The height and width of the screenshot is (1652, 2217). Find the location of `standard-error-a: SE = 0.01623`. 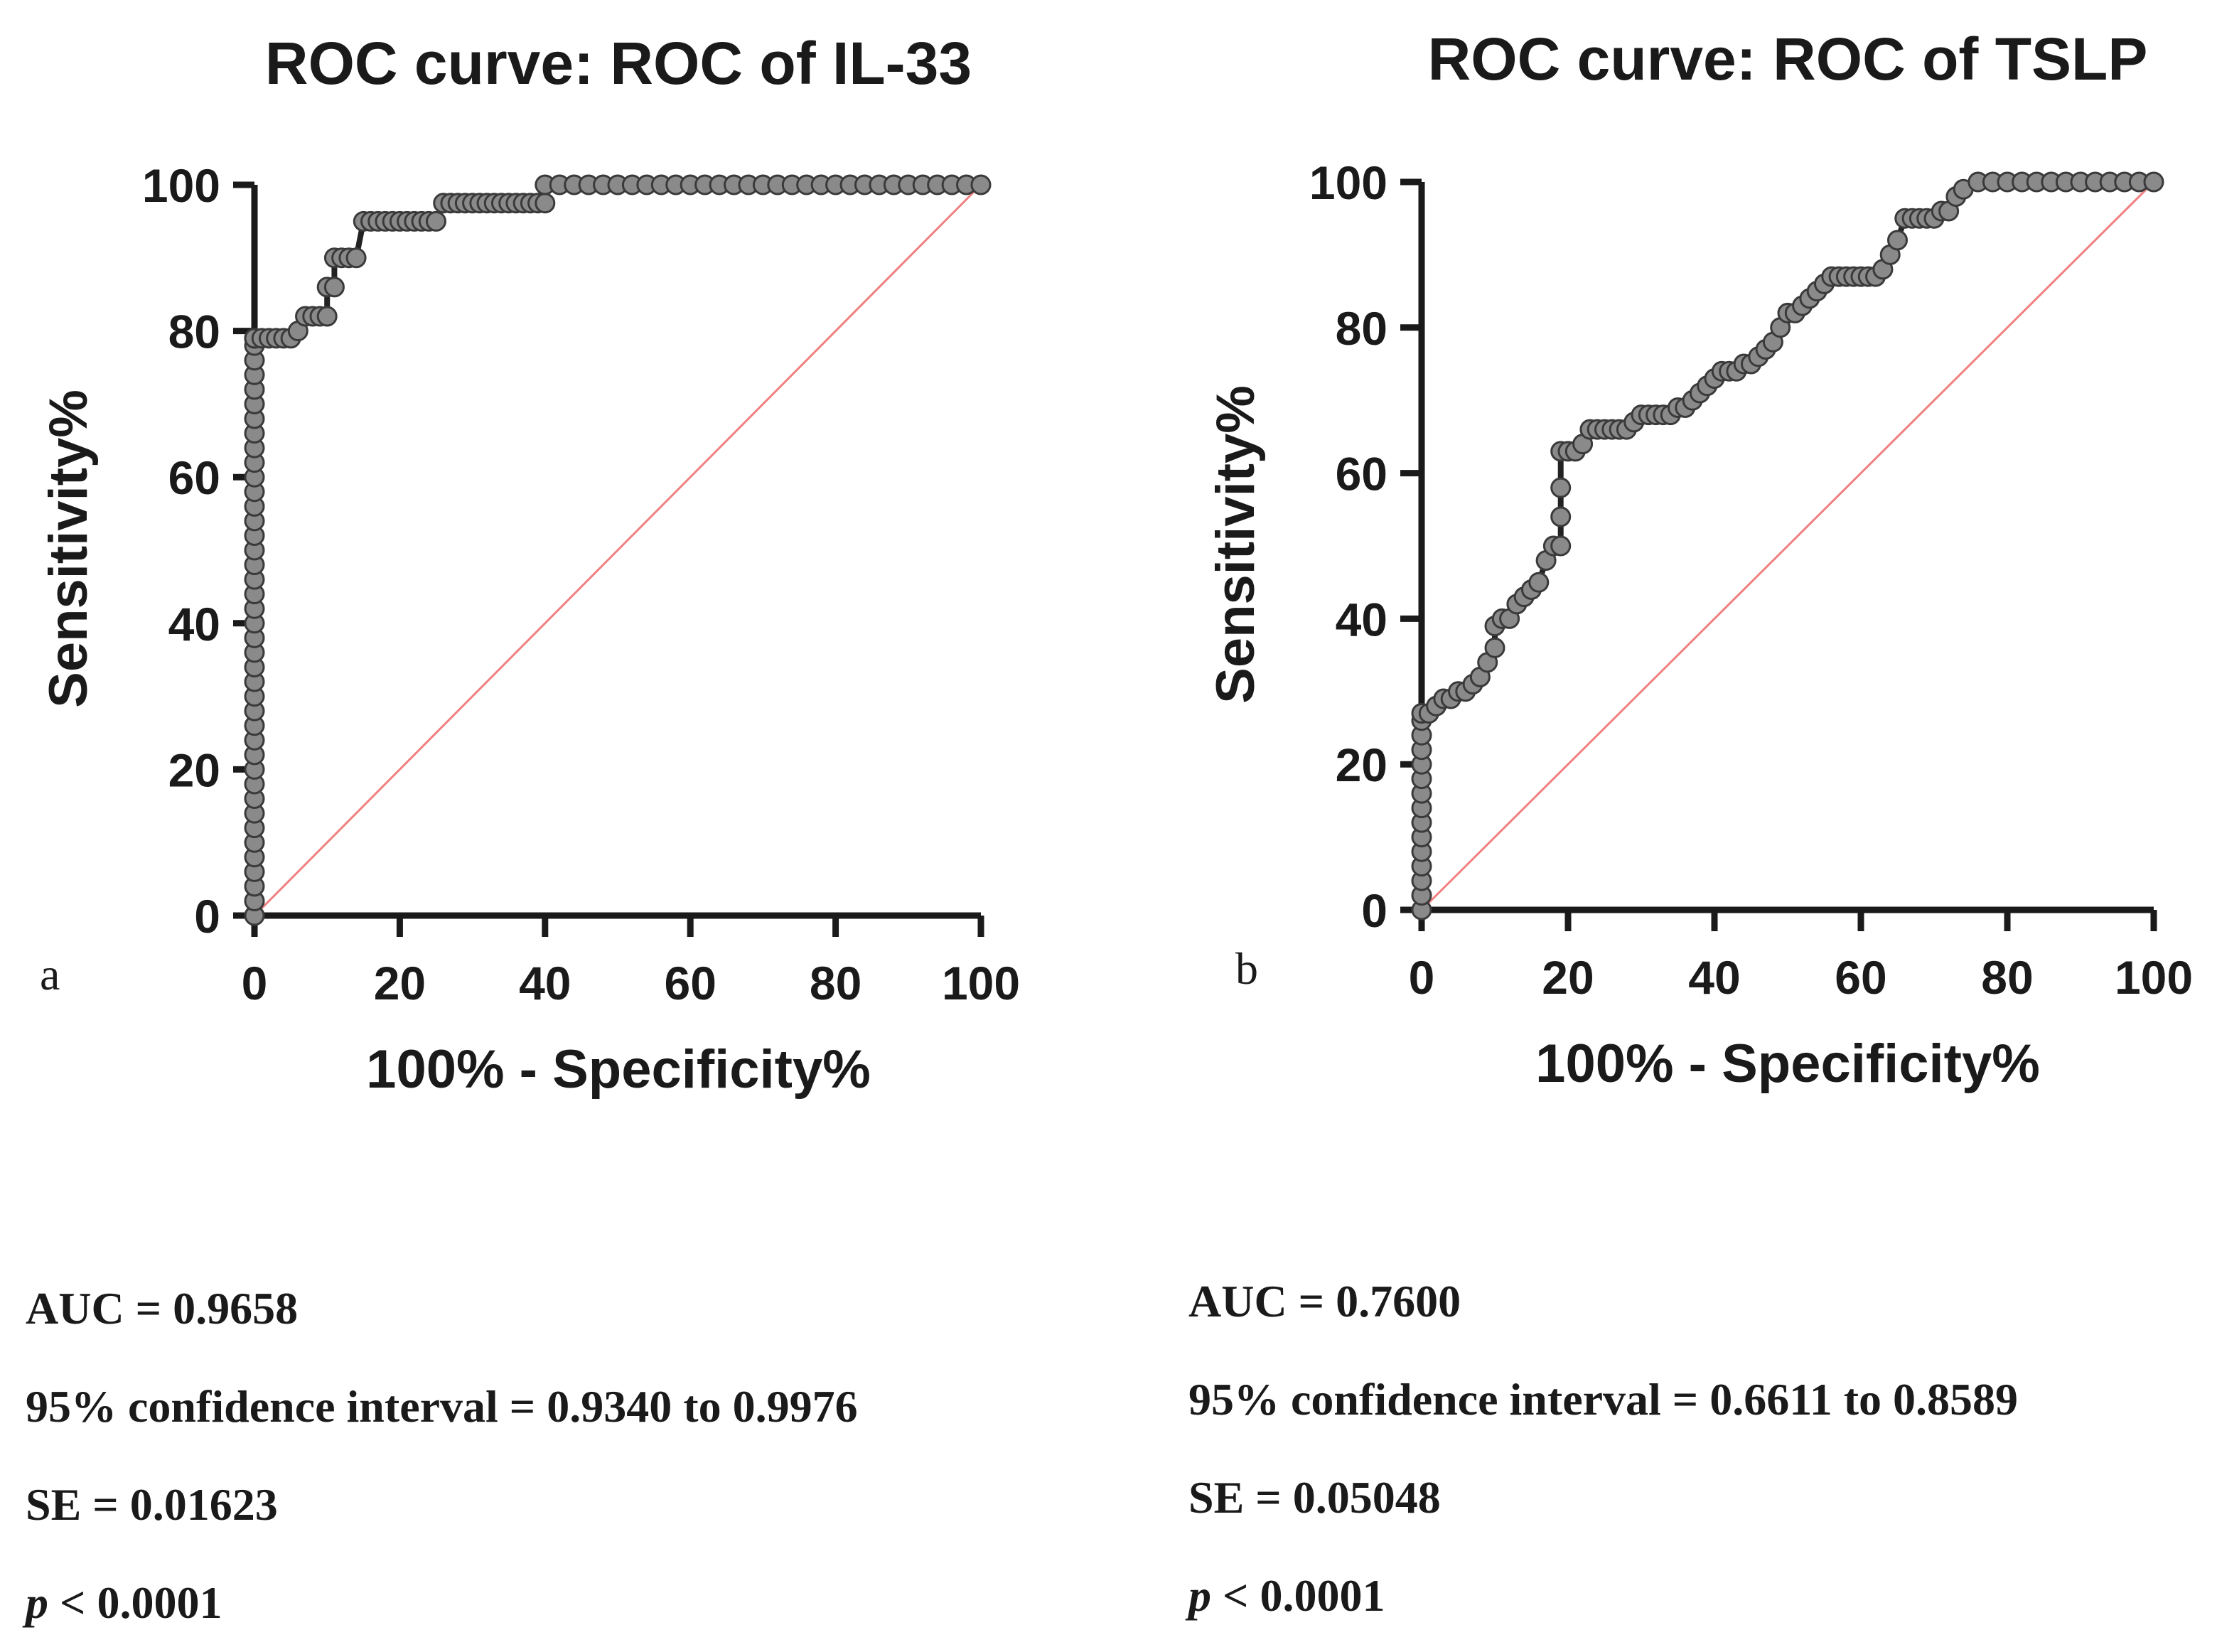

standard-error-a: SE = 0.01623 is located at coordinates (152, 1504).